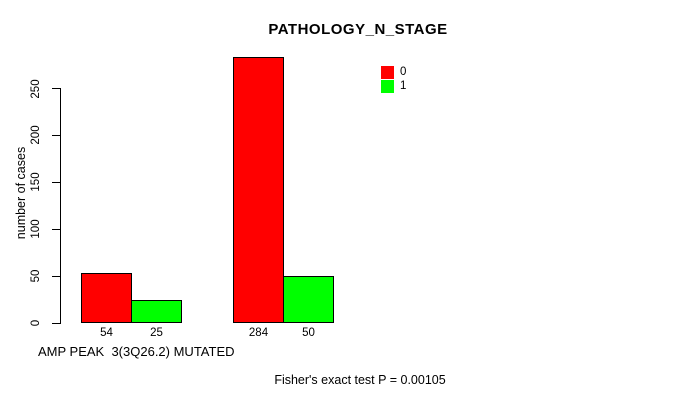  I want to click on bar-value-label: 54, so click(106, 333).